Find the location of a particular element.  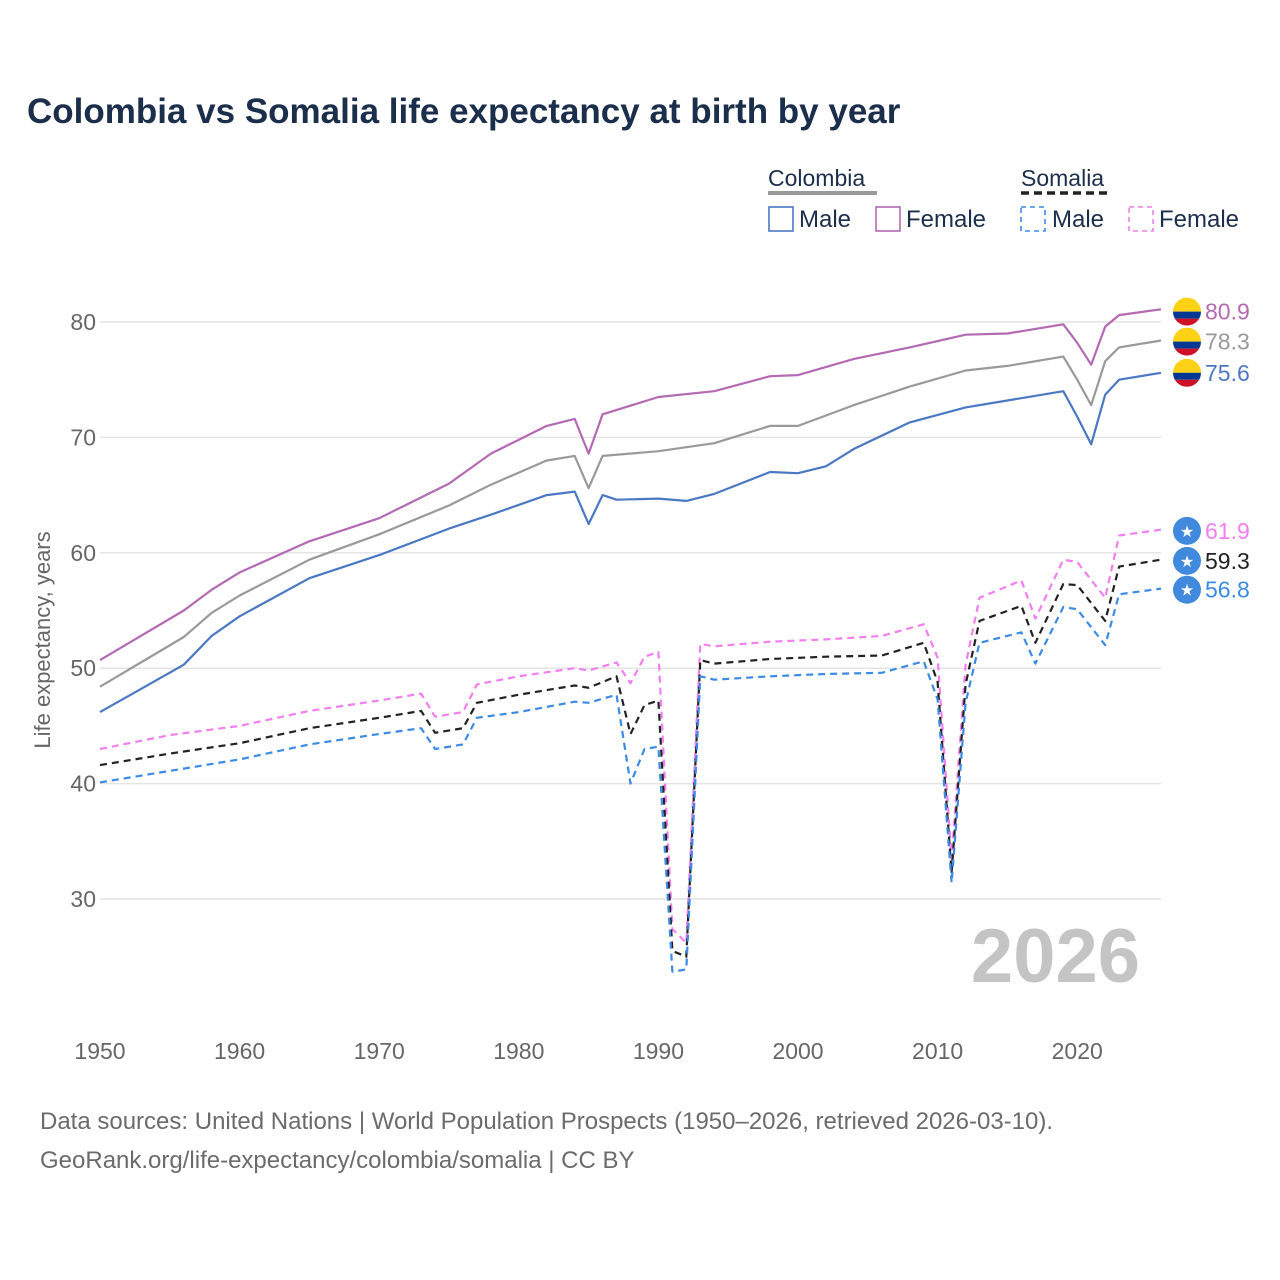

legend-colombia-group: Colombia is located at coordinates (822, 180).